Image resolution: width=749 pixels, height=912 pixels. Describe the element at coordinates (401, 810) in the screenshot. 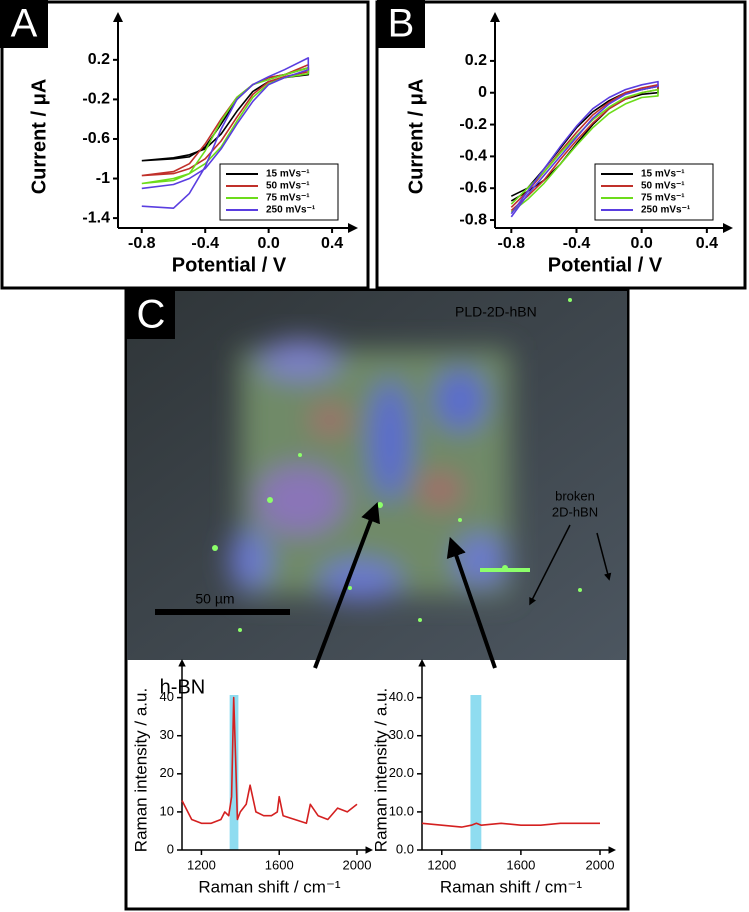

I see `y-tick-label: 10.0` at that location.